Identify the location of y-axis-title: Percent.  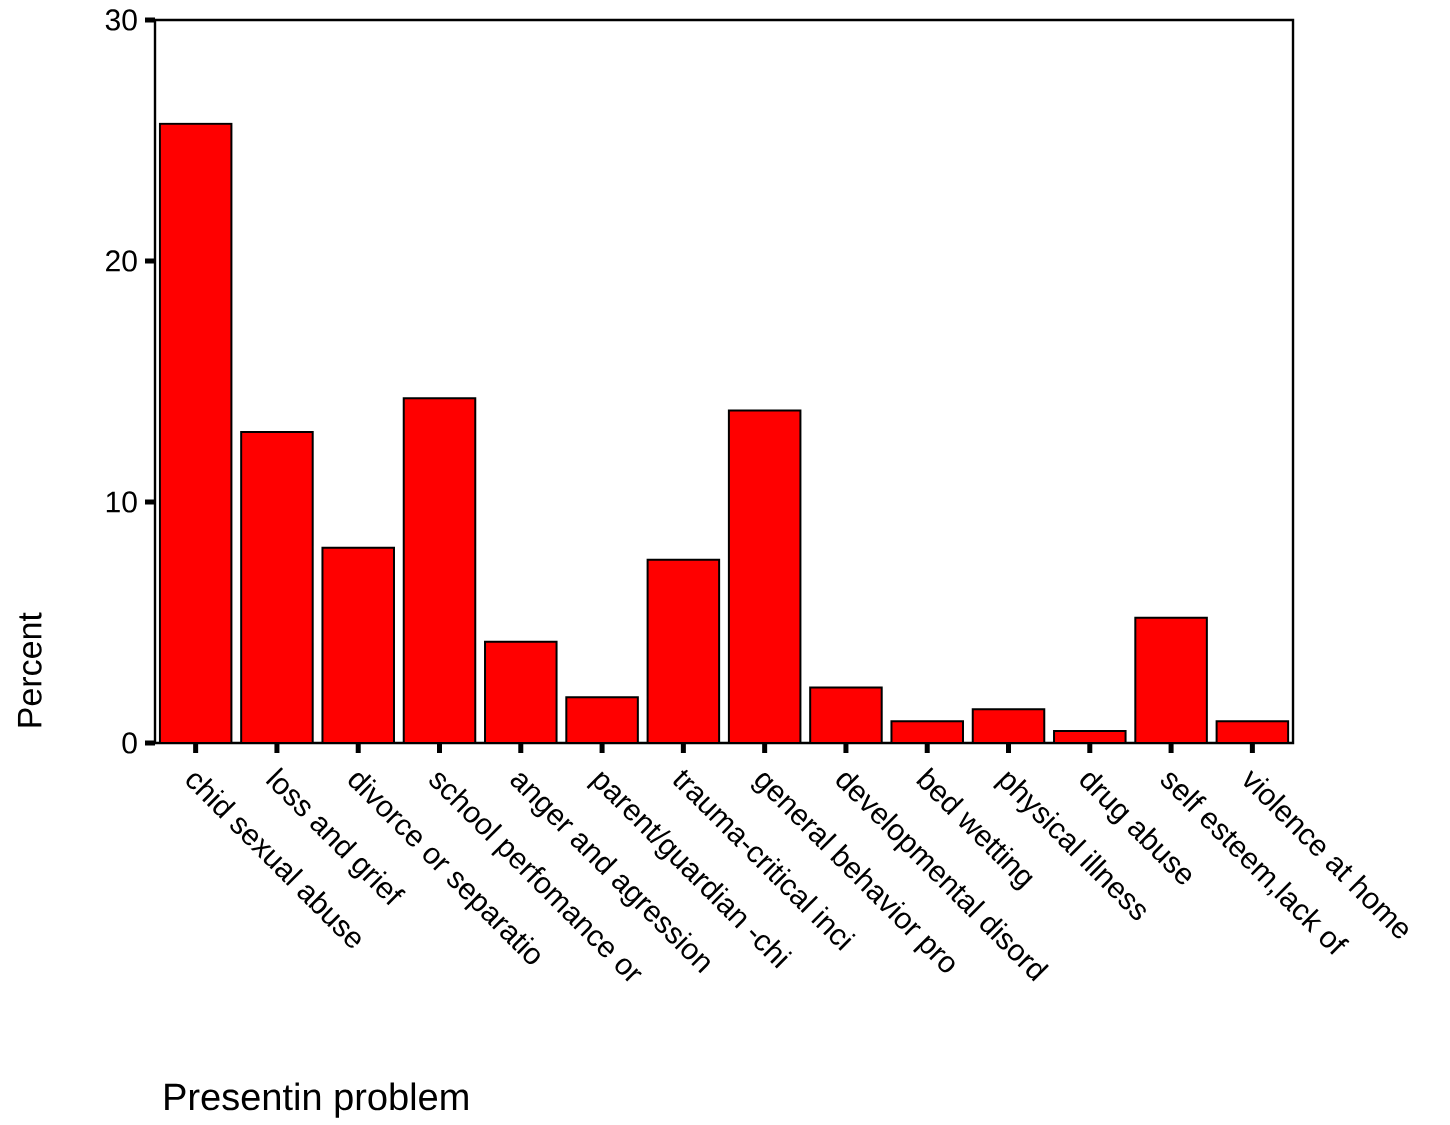
(29, 669).